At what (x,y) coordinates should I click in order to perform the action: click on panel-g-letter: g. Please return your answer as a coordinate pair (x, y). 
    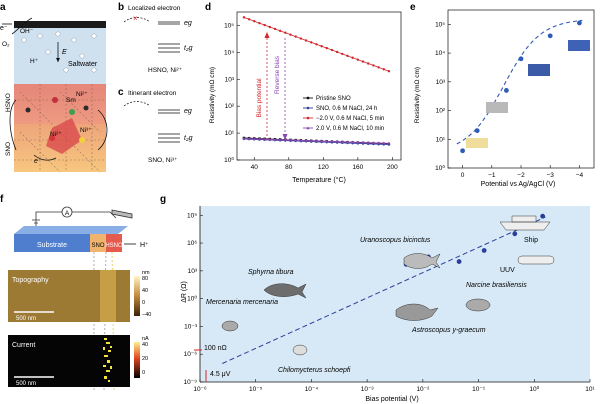
    Looking at the image, I should click on (163, 199).